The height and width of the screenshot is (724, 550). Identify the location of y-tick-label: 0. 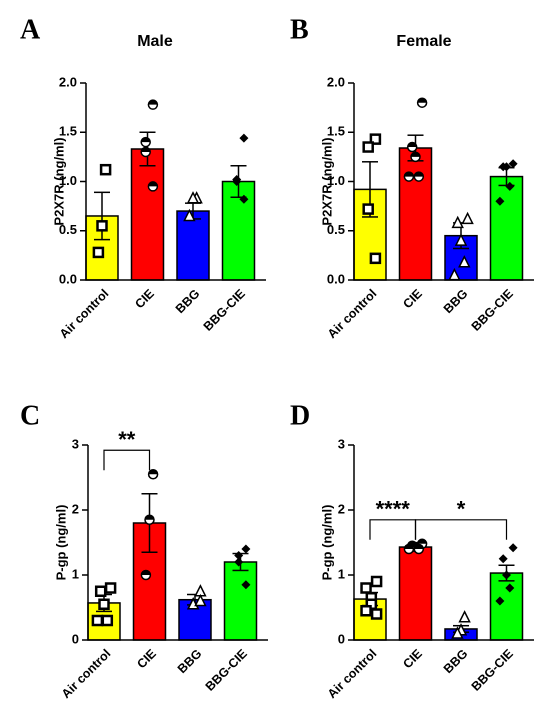
(75, 638).